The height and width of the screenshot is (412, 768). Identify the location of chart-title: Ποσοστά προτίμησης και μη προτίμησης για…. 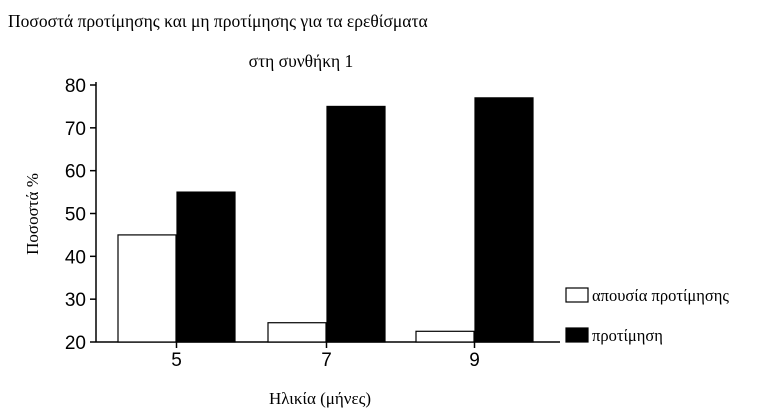
(218, 21).